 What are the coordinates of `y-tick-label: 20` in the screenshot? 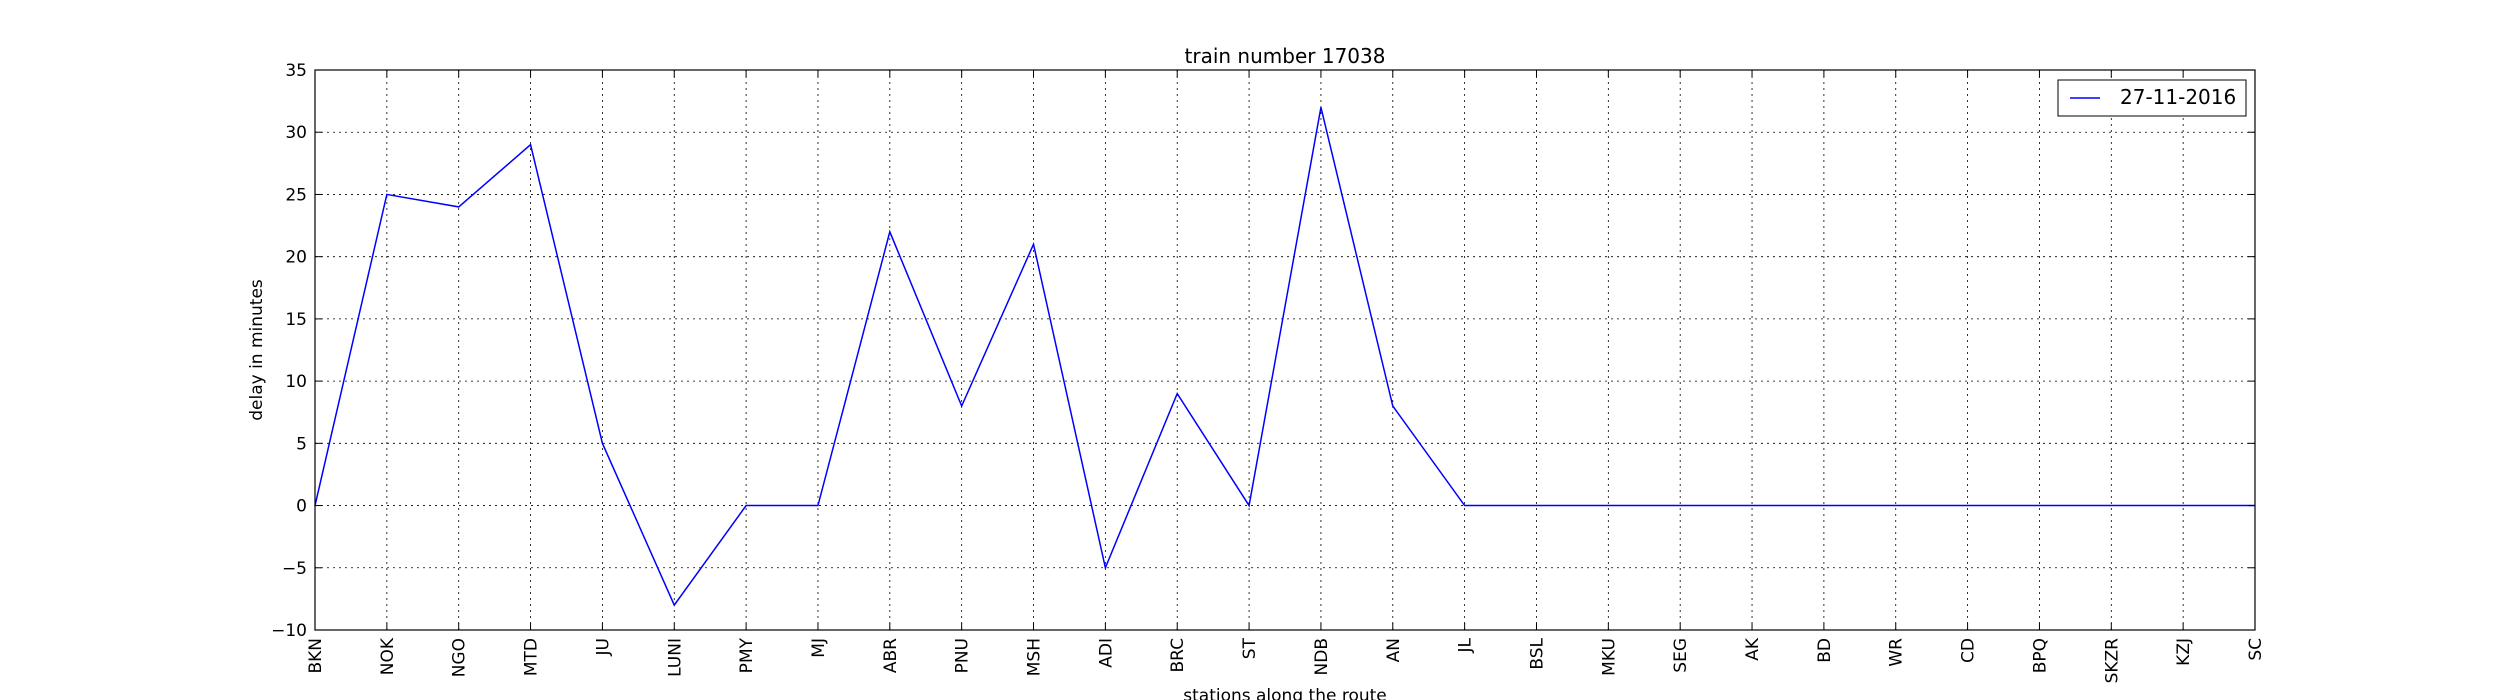 It's located at (296, 258).